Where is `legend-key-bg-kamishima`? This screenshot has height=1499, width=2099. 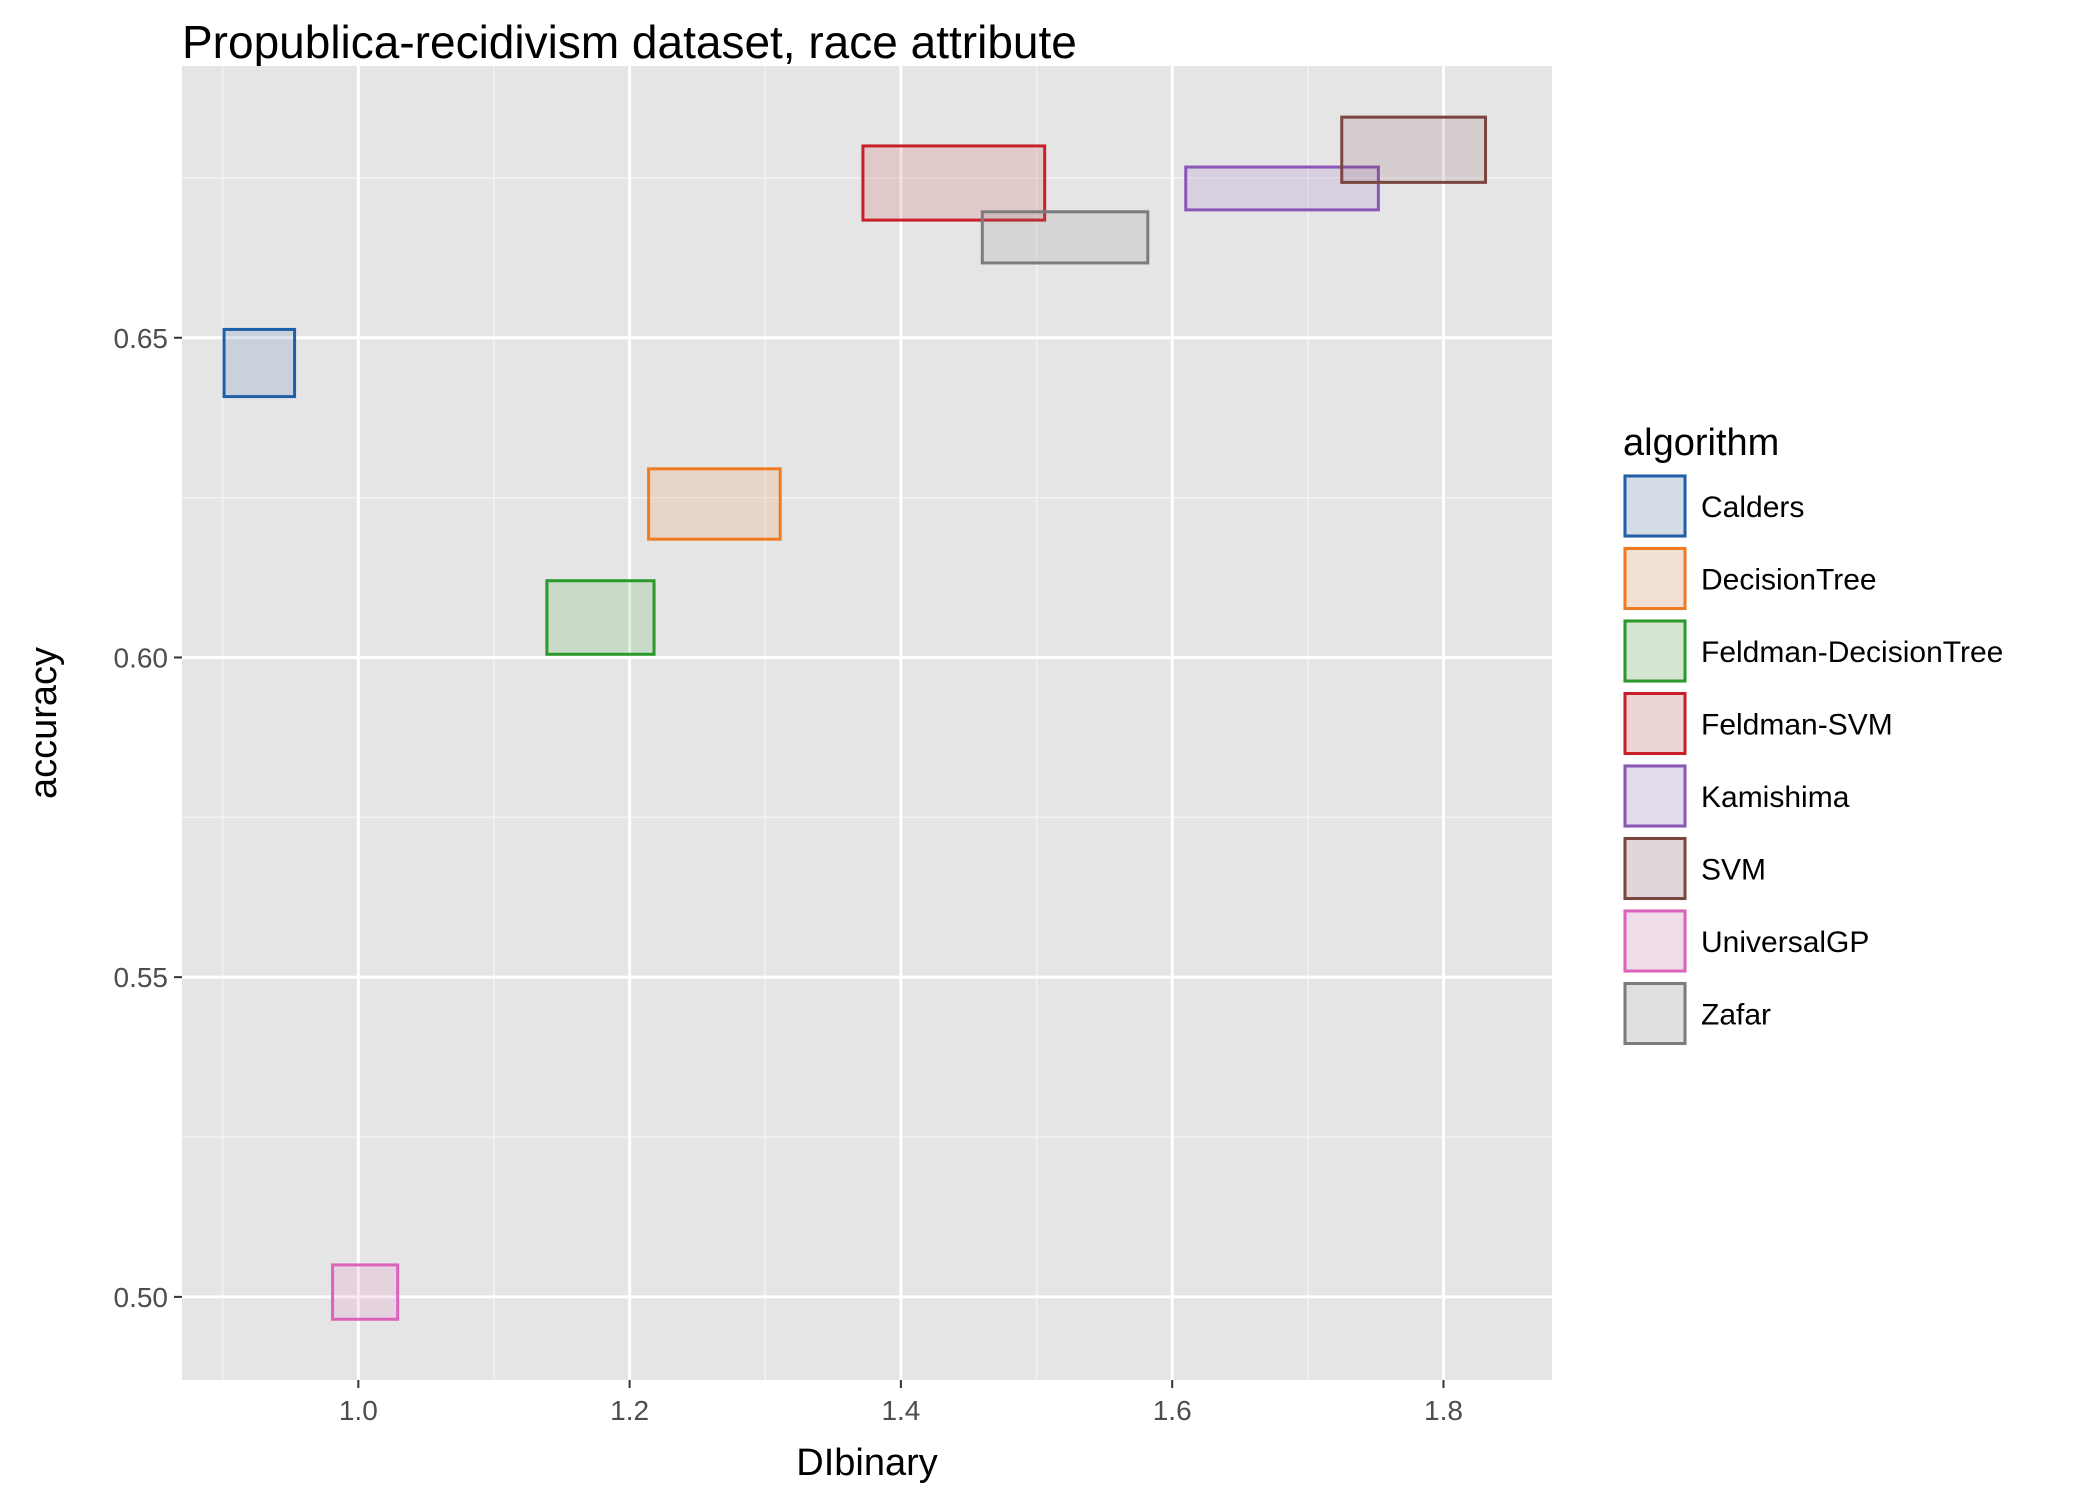 legend-key-bg-kamishima is located at coordinates (1655, 796).